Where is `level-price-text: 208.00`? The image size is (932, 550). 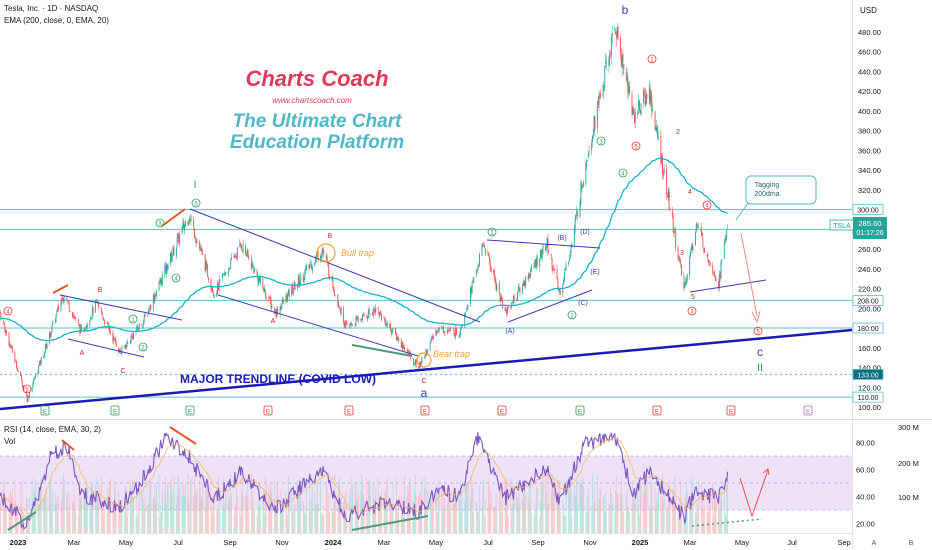 level-price-text: 208.00 is located at coordinates (868, 301).